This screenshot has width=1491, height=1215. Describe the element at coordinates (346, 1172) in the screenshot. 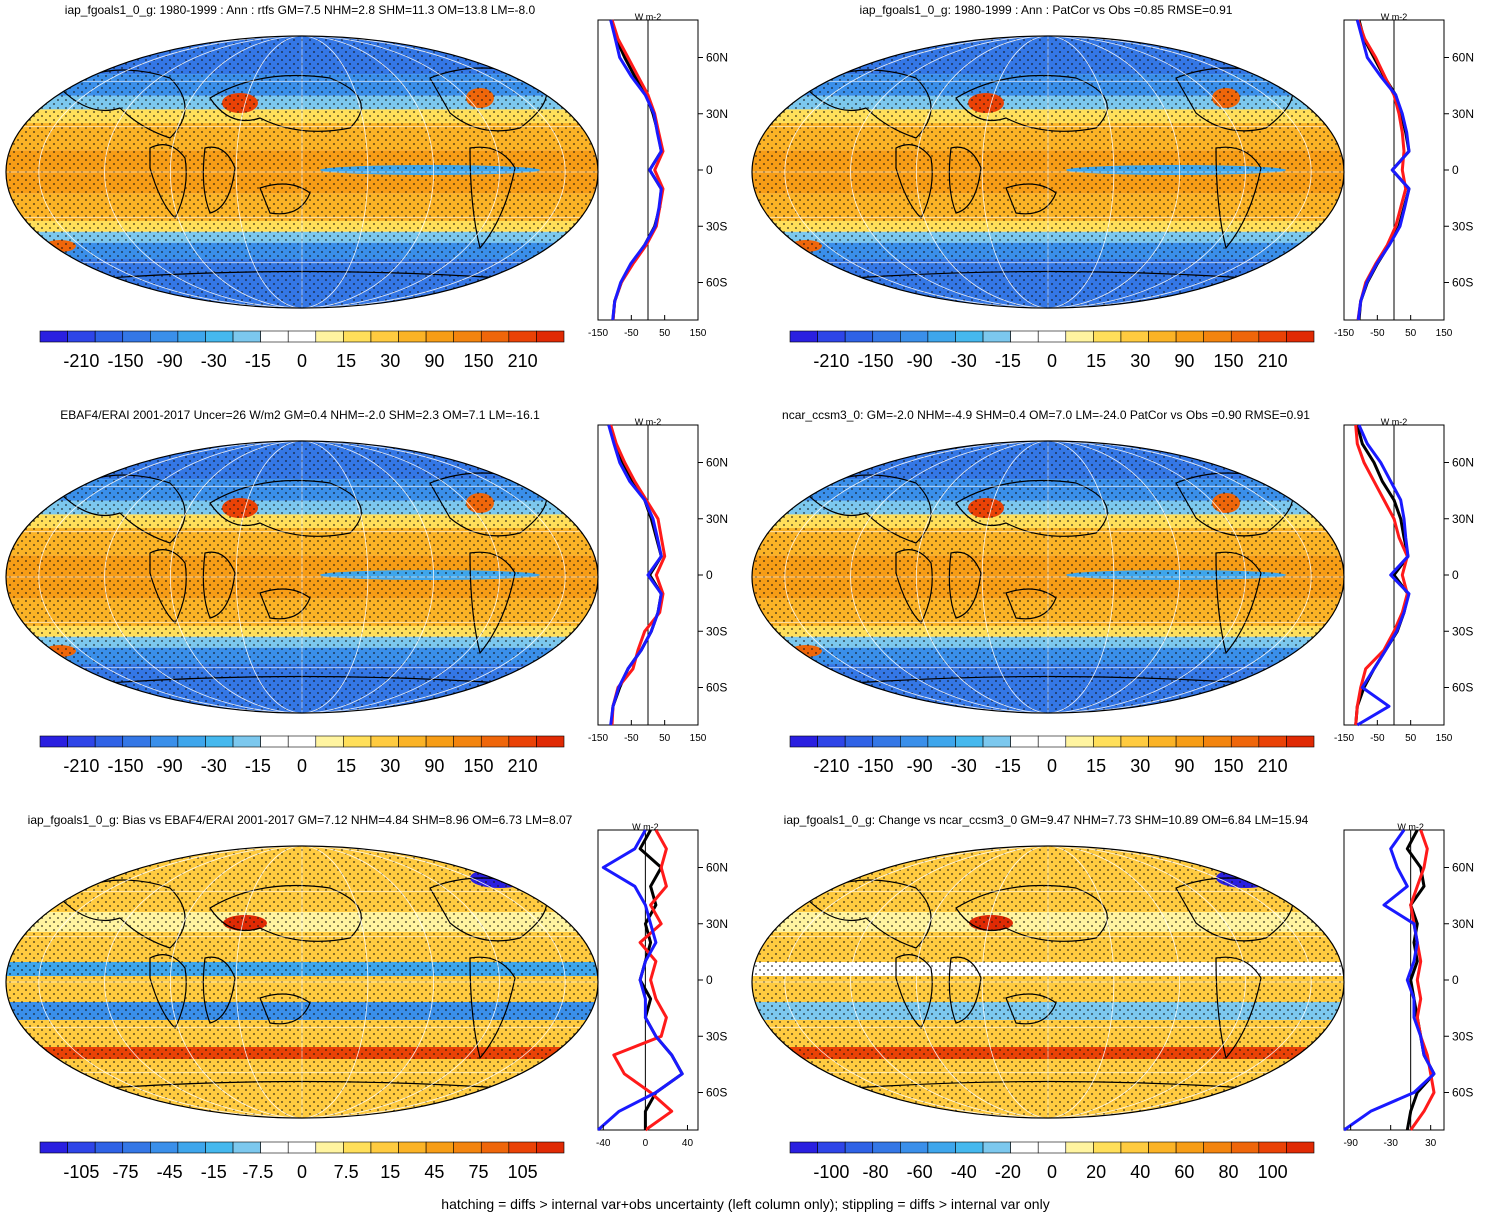

I see `colorbar-label: 7.5` at that location.